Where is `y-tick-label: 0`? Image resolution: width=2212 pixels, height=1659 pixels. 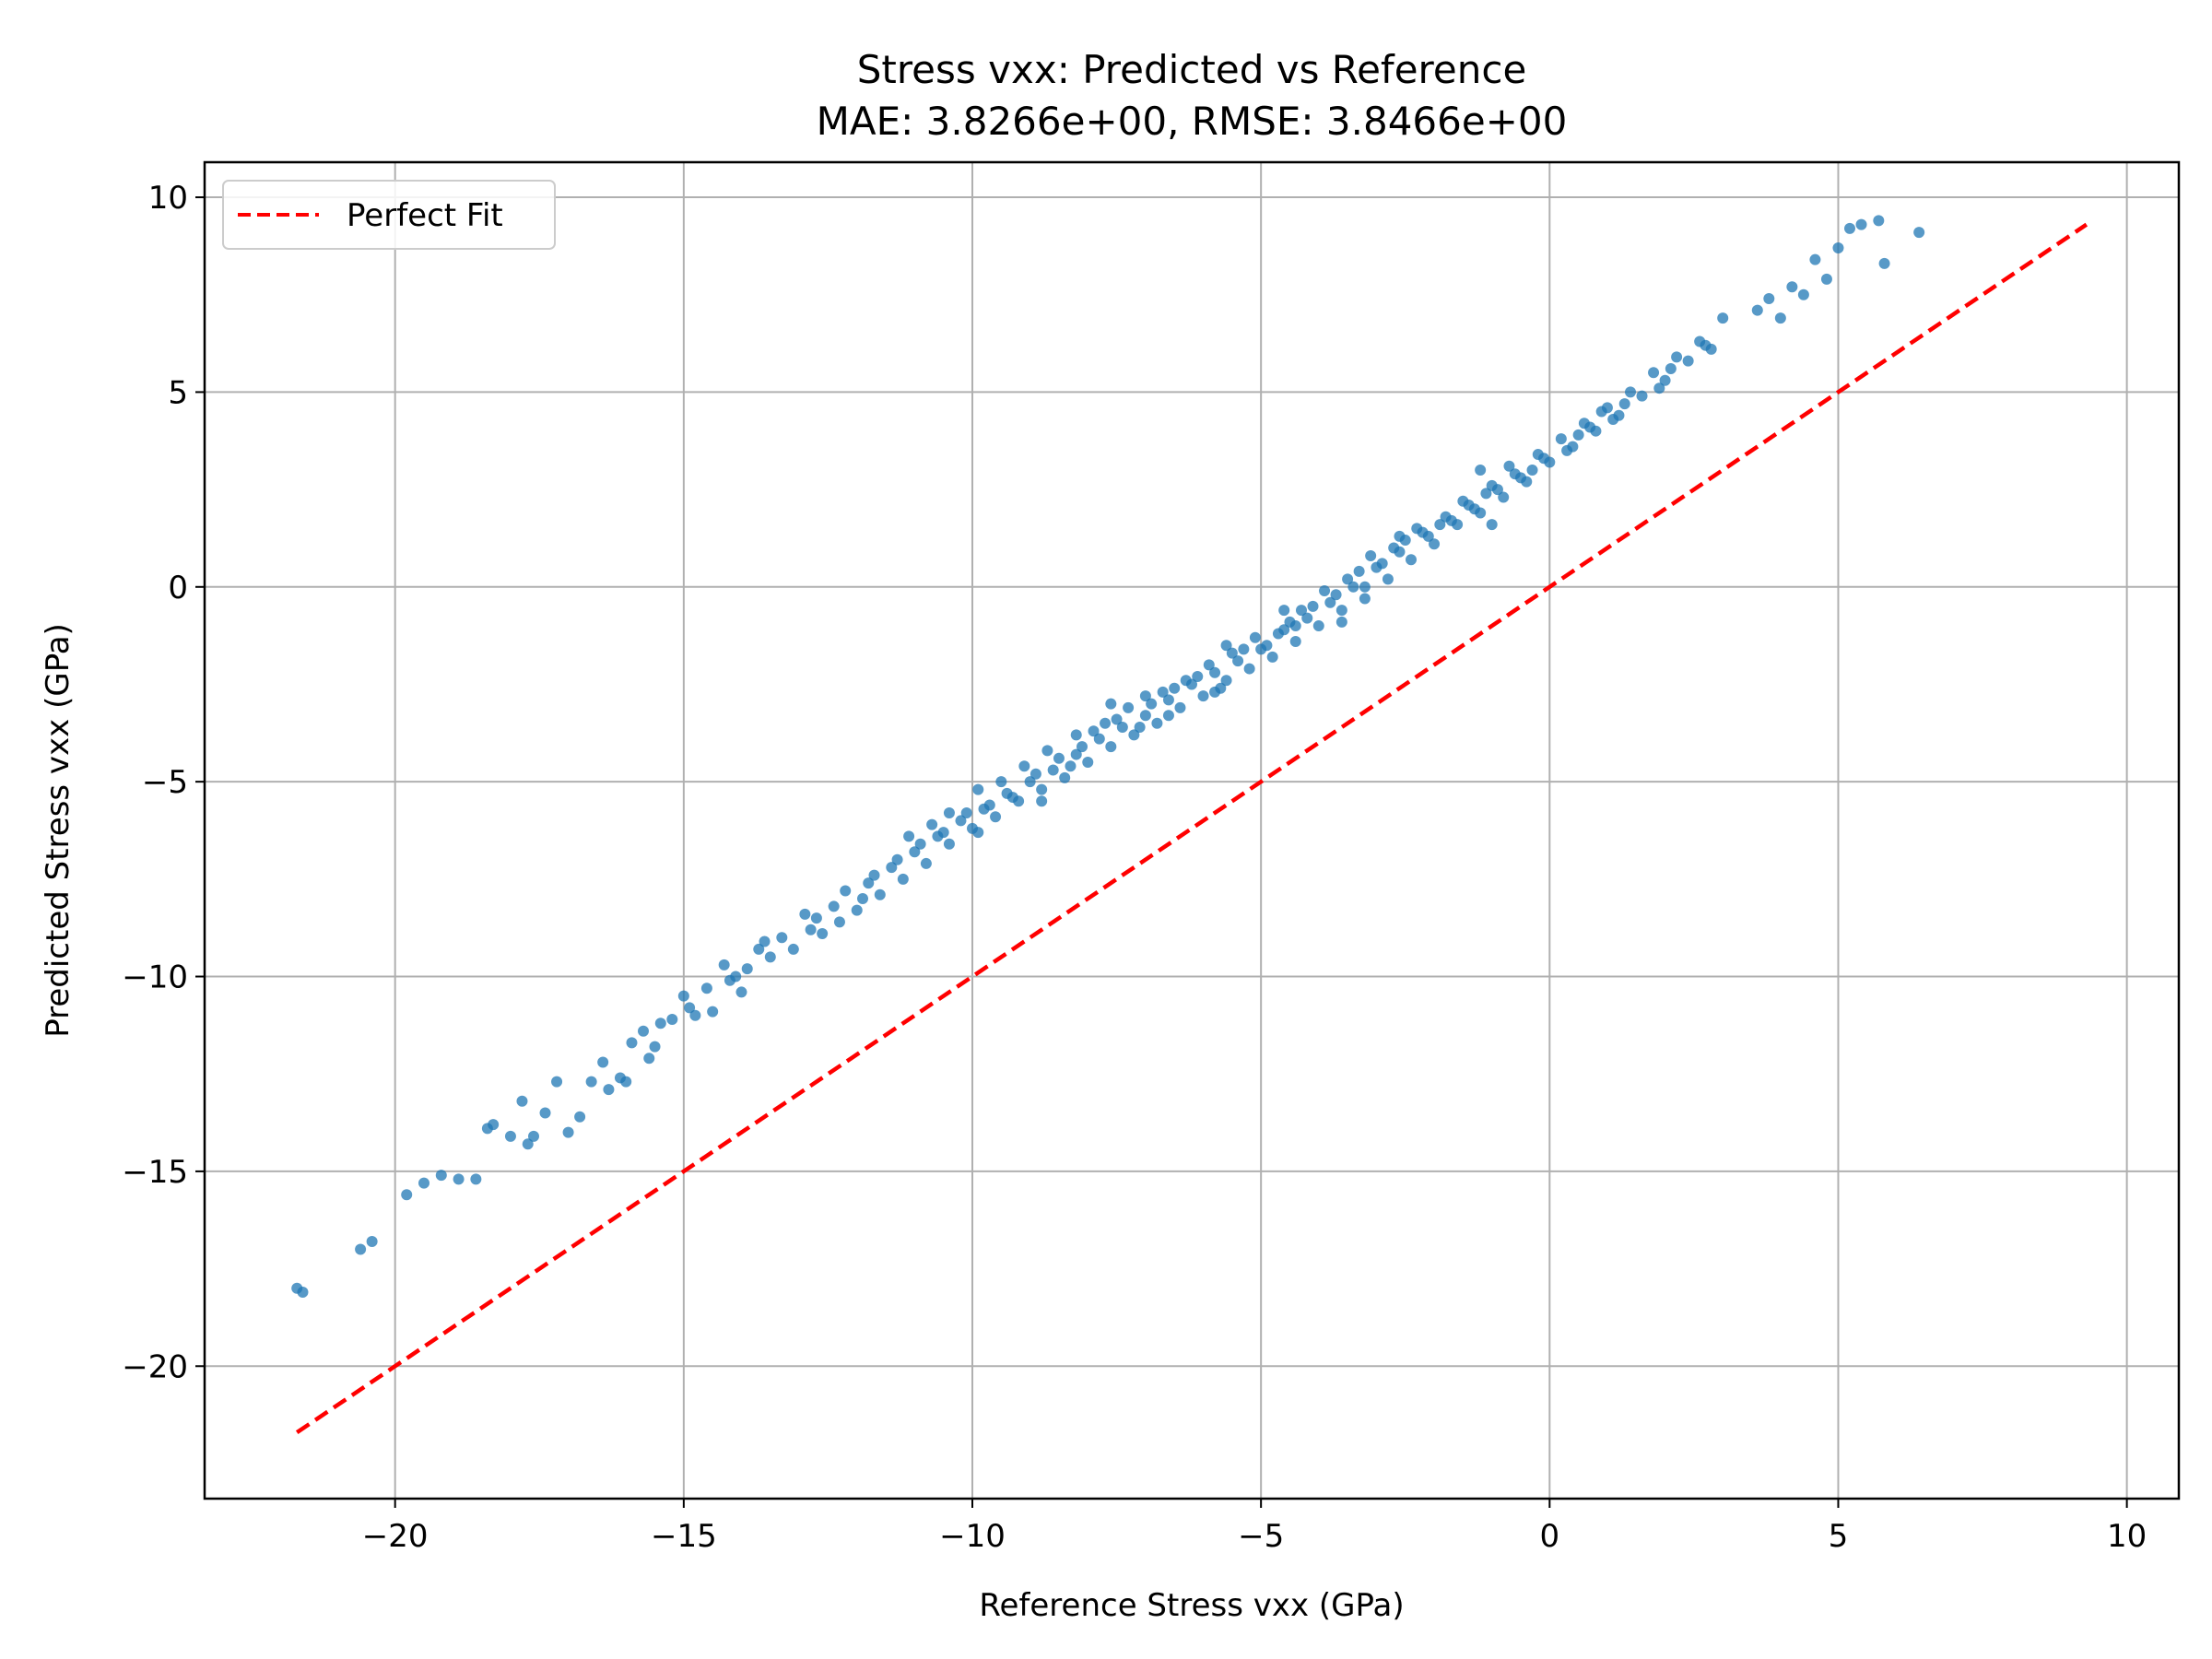 y-tick-label: 0 is located at coordinates (178, 588).